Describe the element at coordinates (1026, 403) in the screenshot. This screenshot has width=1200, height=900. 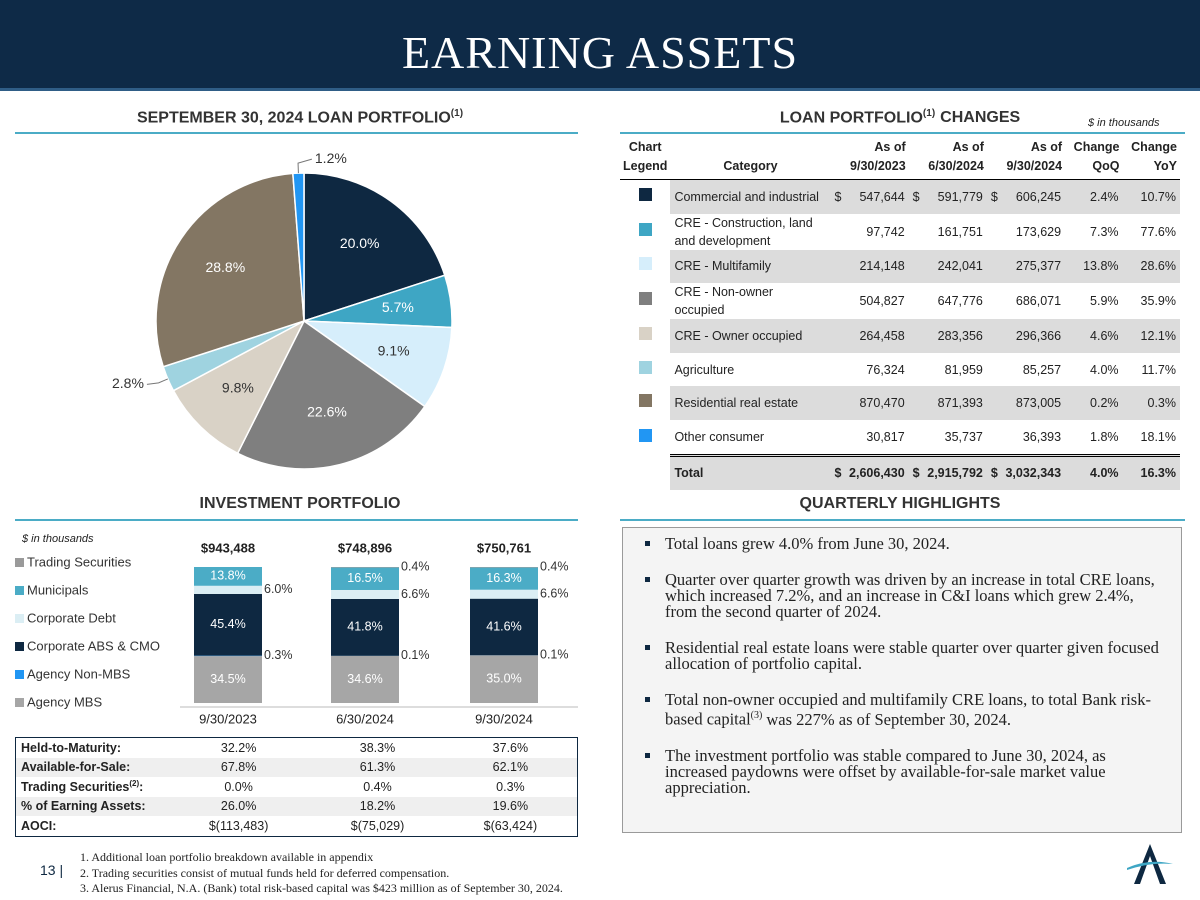
I see `value-cell: 873,005` at that location.